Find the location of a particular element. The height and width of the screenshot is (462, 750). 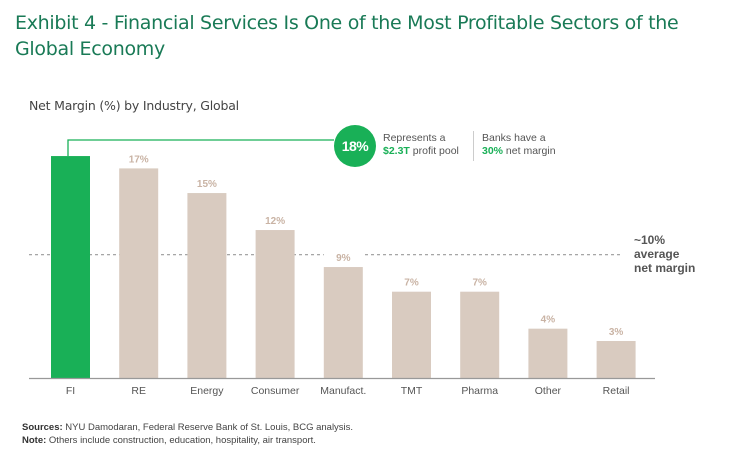

data-label: 9% is located at coordinates (343, 258).